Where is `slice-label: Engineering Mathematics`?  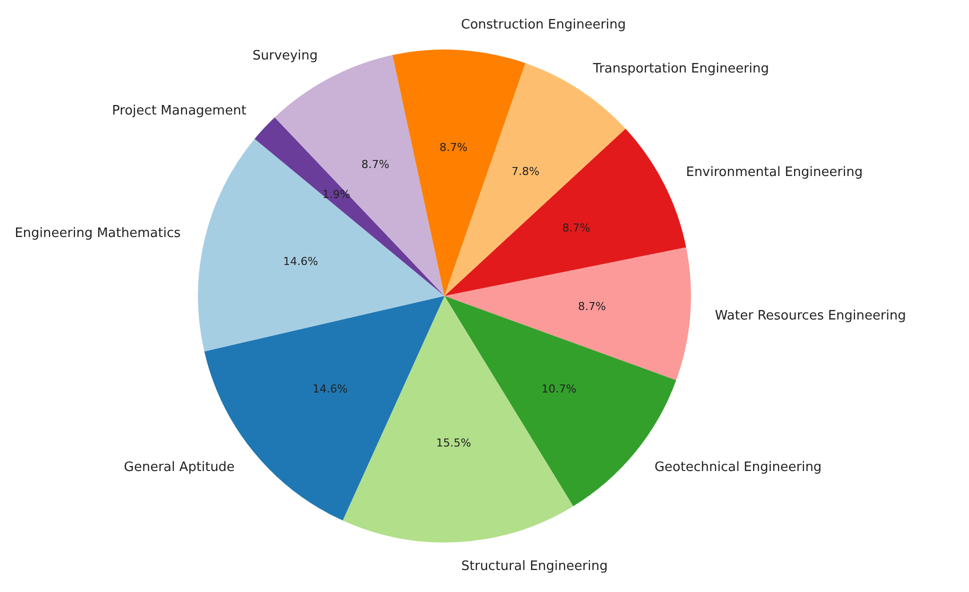 slice-label: Engineering Mathematics is located at coordinates (97, 233).